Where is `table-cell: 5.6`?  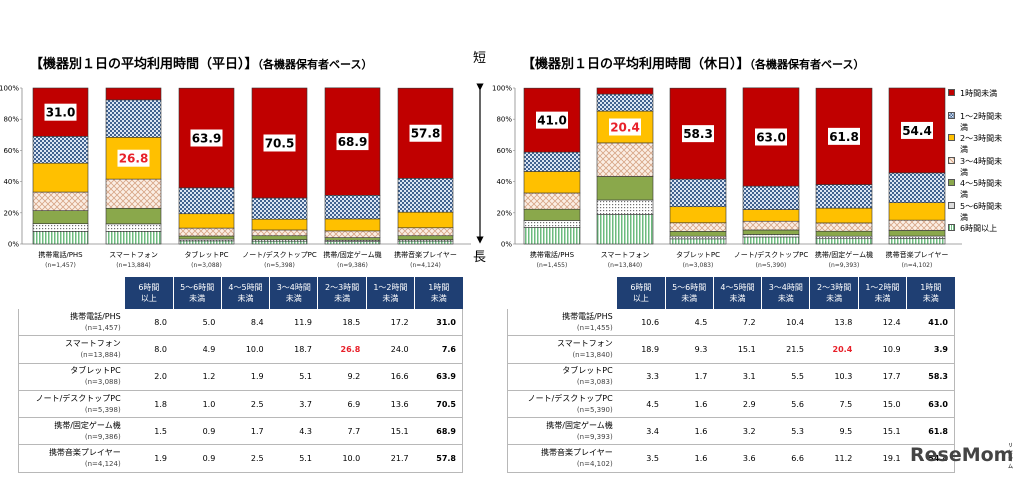
table-cell: 5.6 is located at coordinates (785, 404).